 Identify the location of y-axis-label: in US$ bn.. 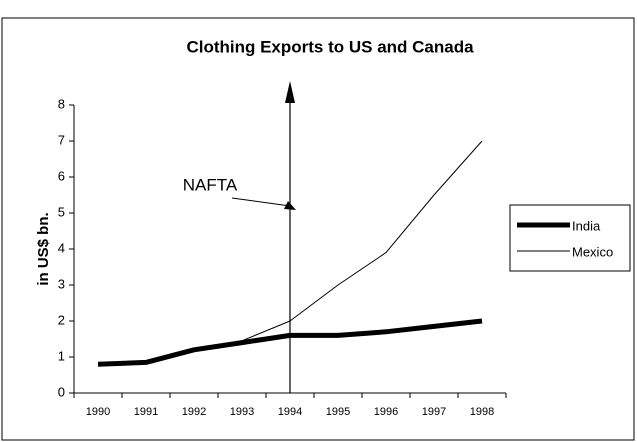
(43, 248).